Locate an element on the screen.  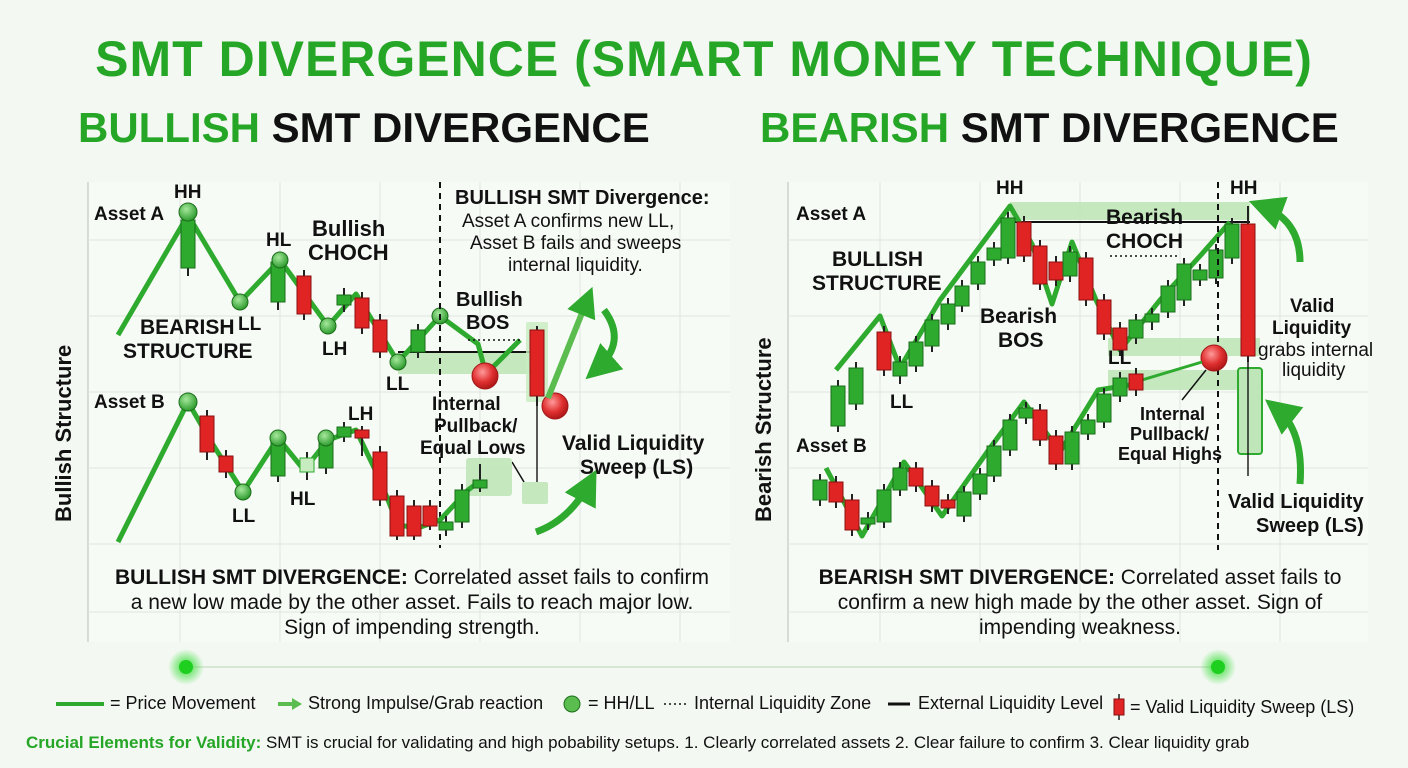
bearish-bottom-arrow is located at coordinates (1284, 442).